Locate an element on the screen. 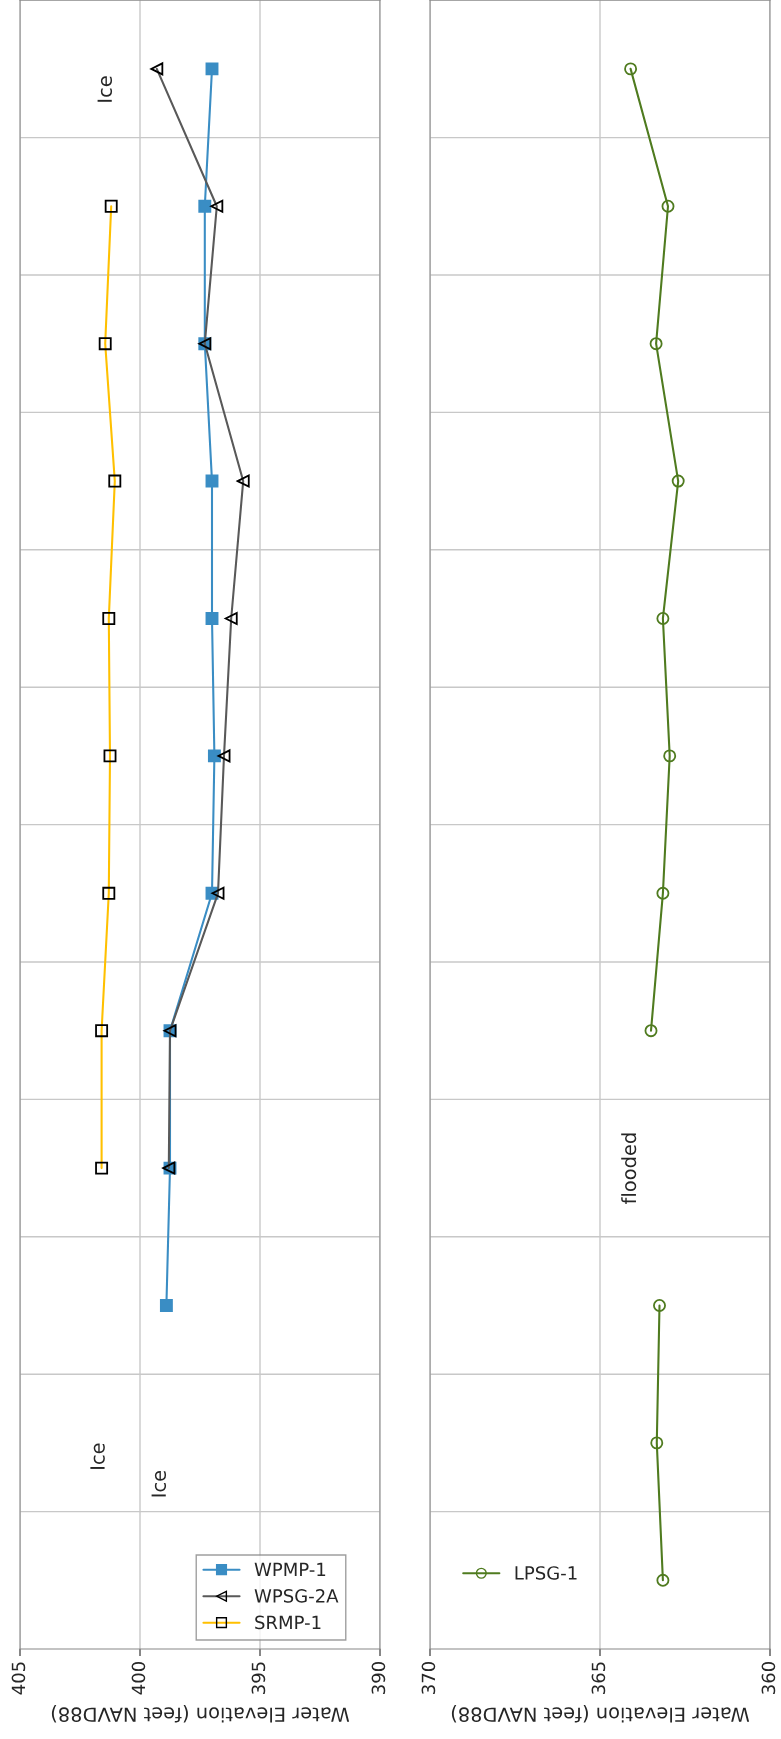  x-tick-label: 365 is located at coordinates (598, 1678).